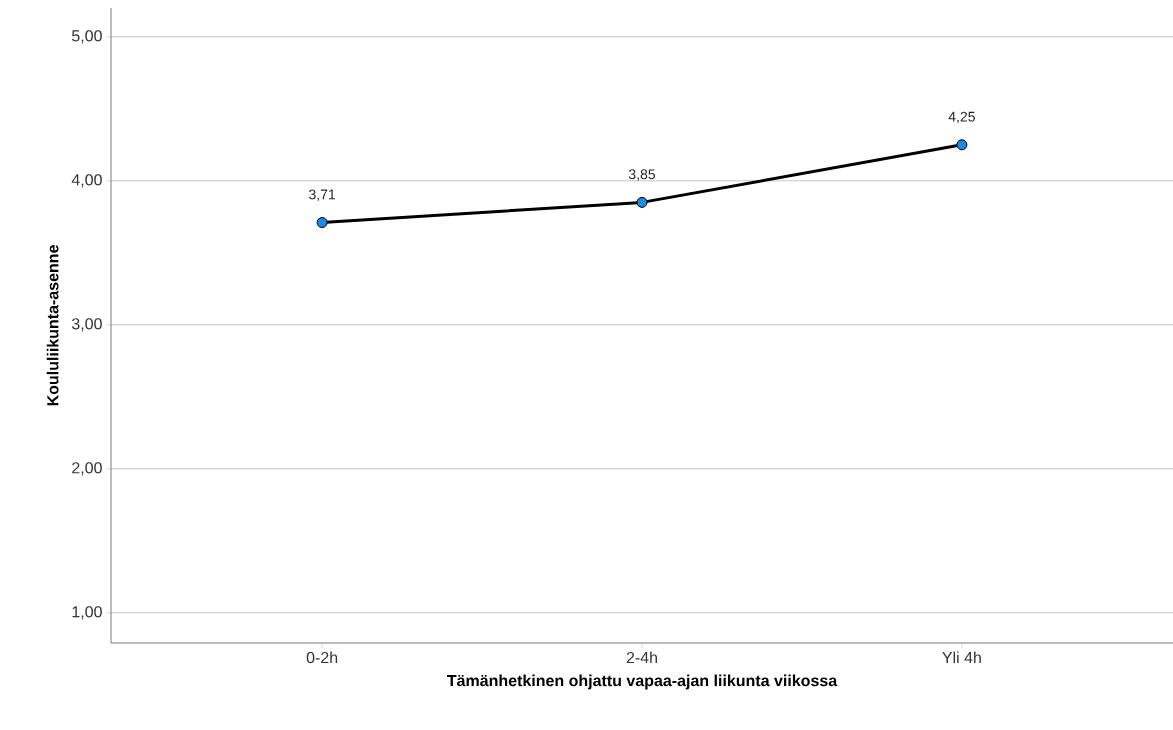  Describe the element at coordinates (961, 657) in the screenshot. I see `x-tick-label: Yli 4h` at that location.